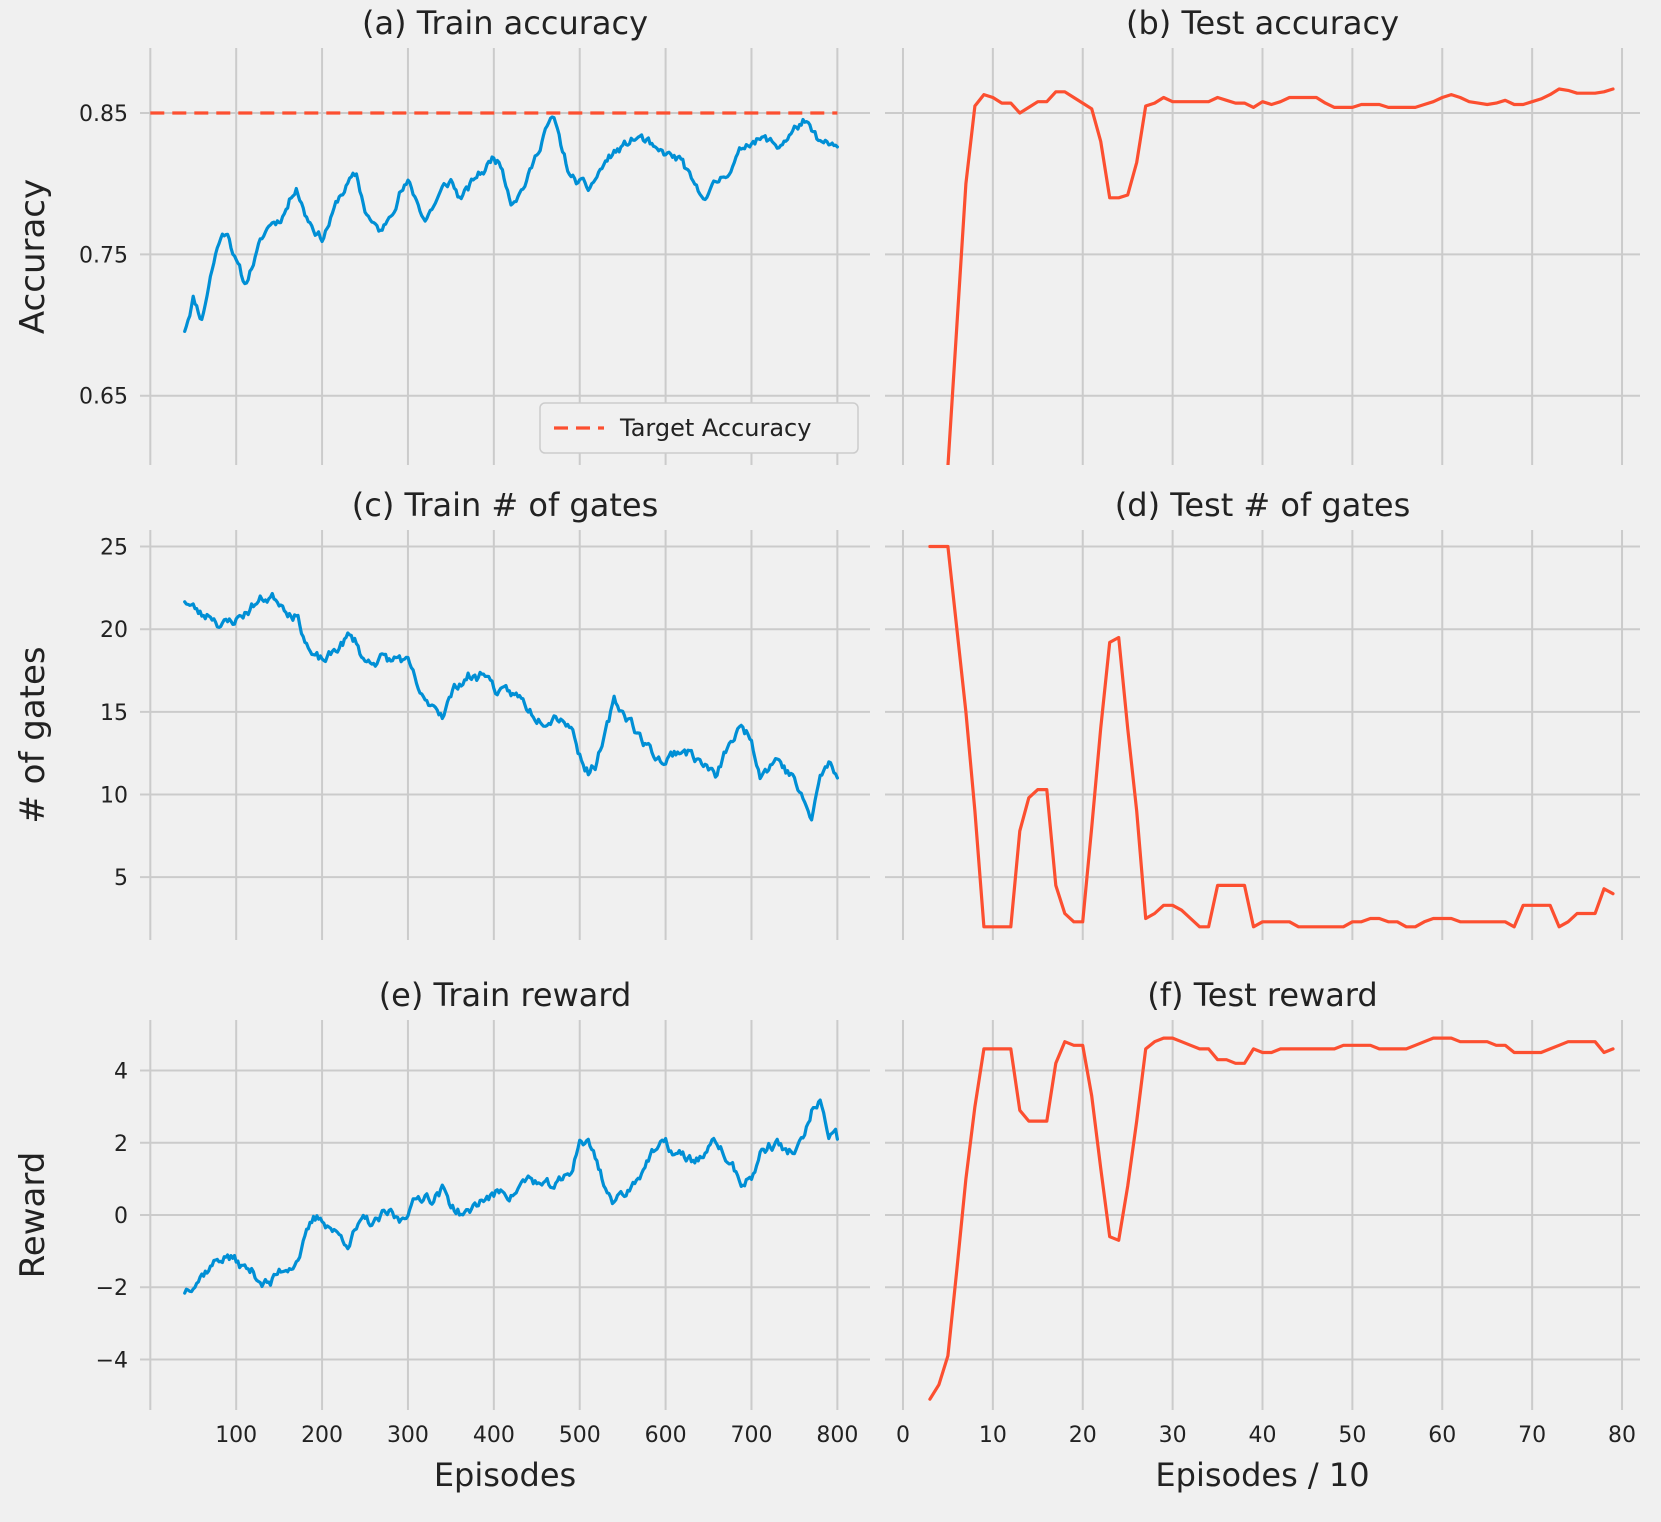 This screenshot has height=1522, width=1661. What do you see at coordinates (114, 630) in the screenshot?
I see `y-tick-label: 20` at bounding box center [114, 630].